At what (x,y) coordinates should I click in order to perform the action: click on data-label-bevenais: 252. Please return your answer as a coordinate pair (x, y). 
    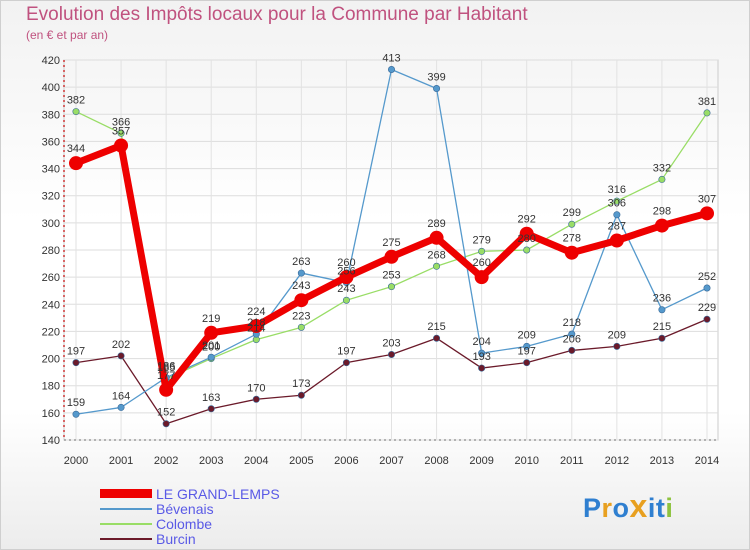
    Looking at the image, I should click on (707, 277).